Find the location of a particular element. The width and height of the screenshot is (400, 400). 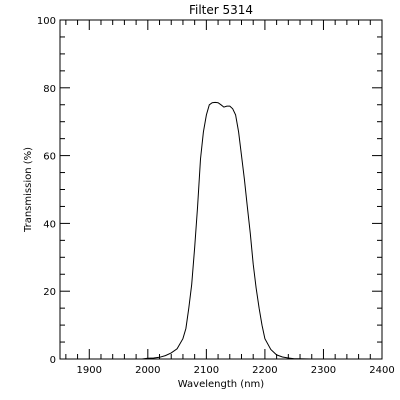

y-axis-label: Transmission (%) is located at coordinates (28, 190).